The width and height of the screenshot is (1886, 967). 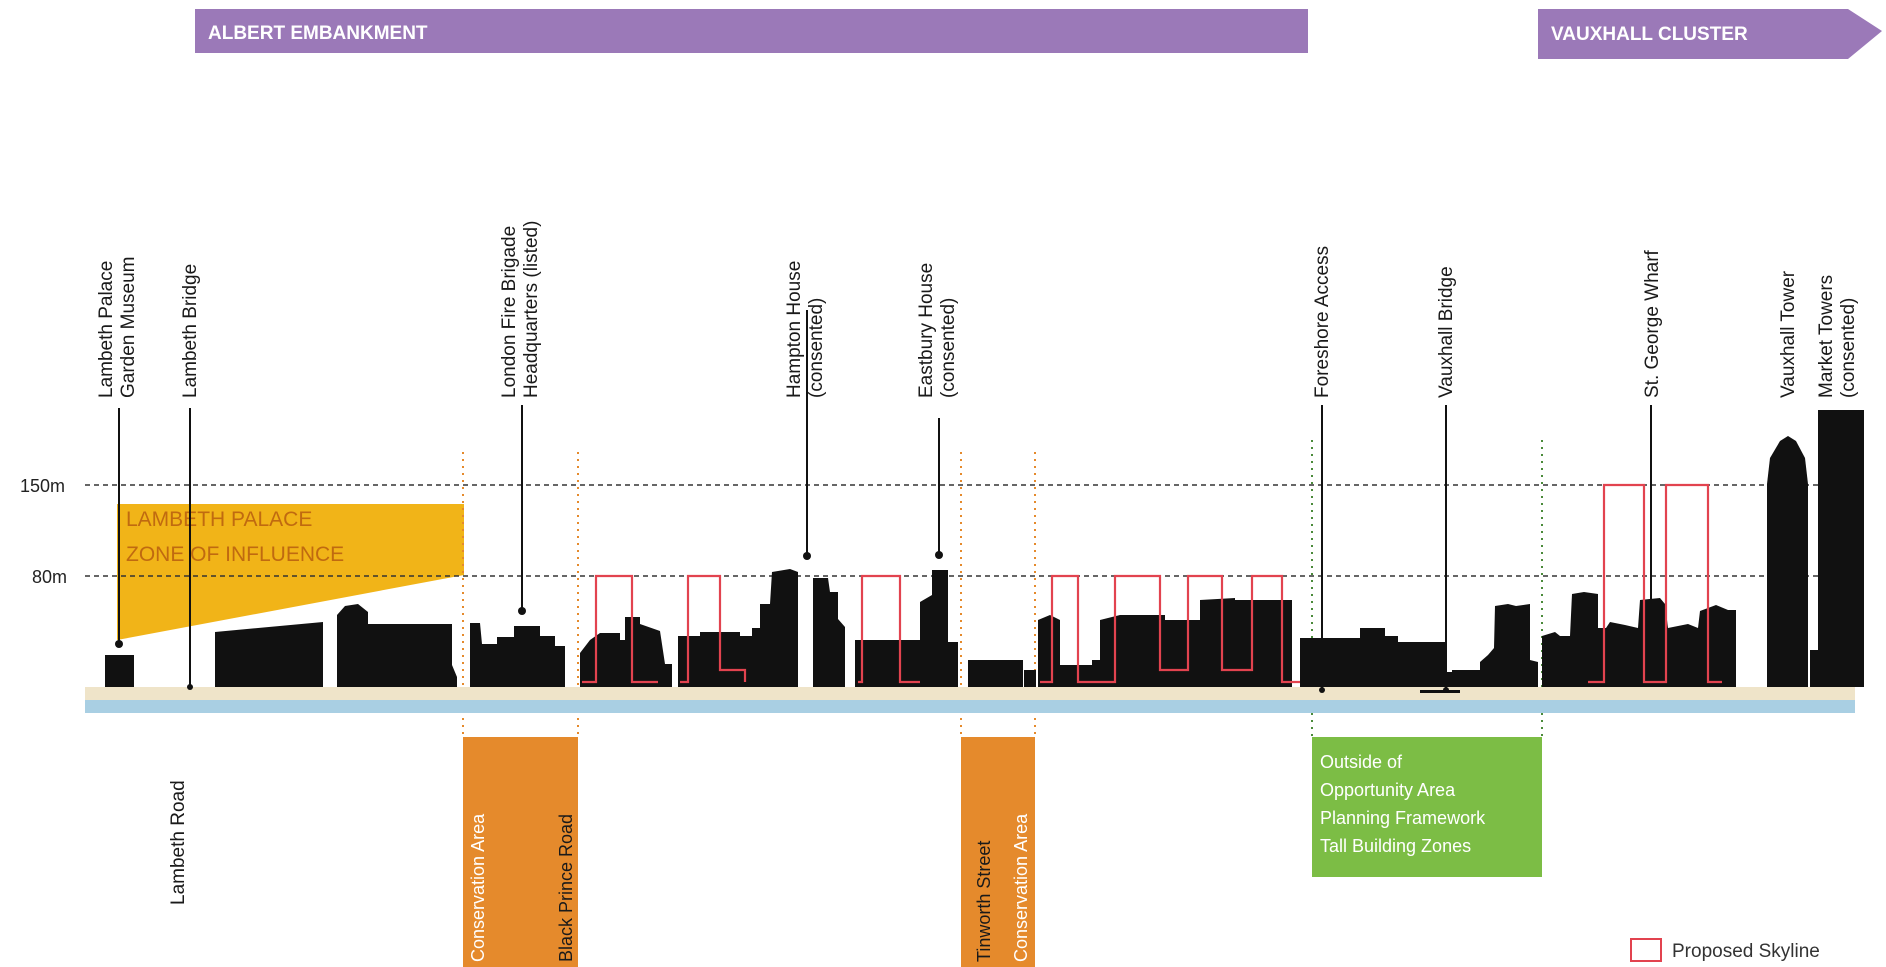 What do you see at coordinates (478, 887) in the screenshot?
I see `label-conservation-area-1: Conservation Area` at bounding box center [478, 887].